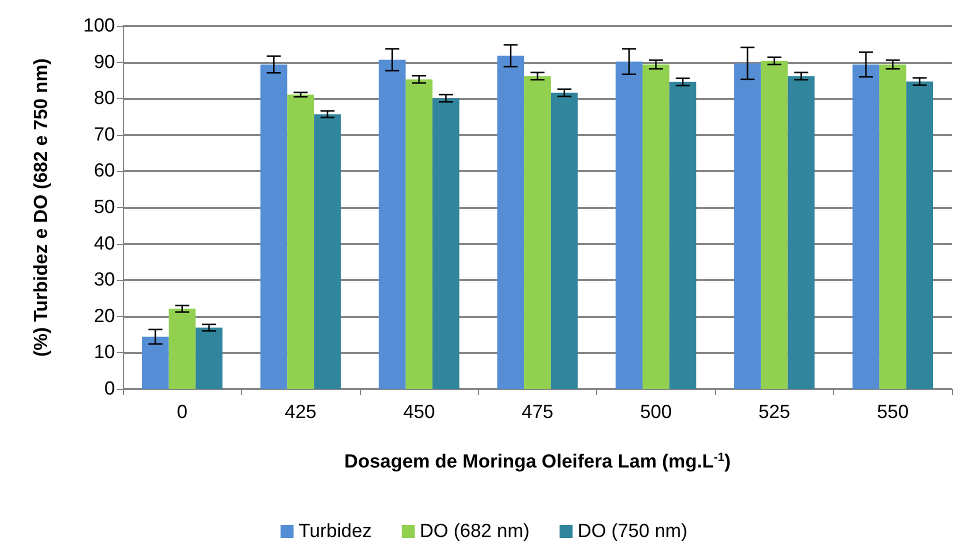  I want to click on x-tick-label: 500, so click(656, 412).